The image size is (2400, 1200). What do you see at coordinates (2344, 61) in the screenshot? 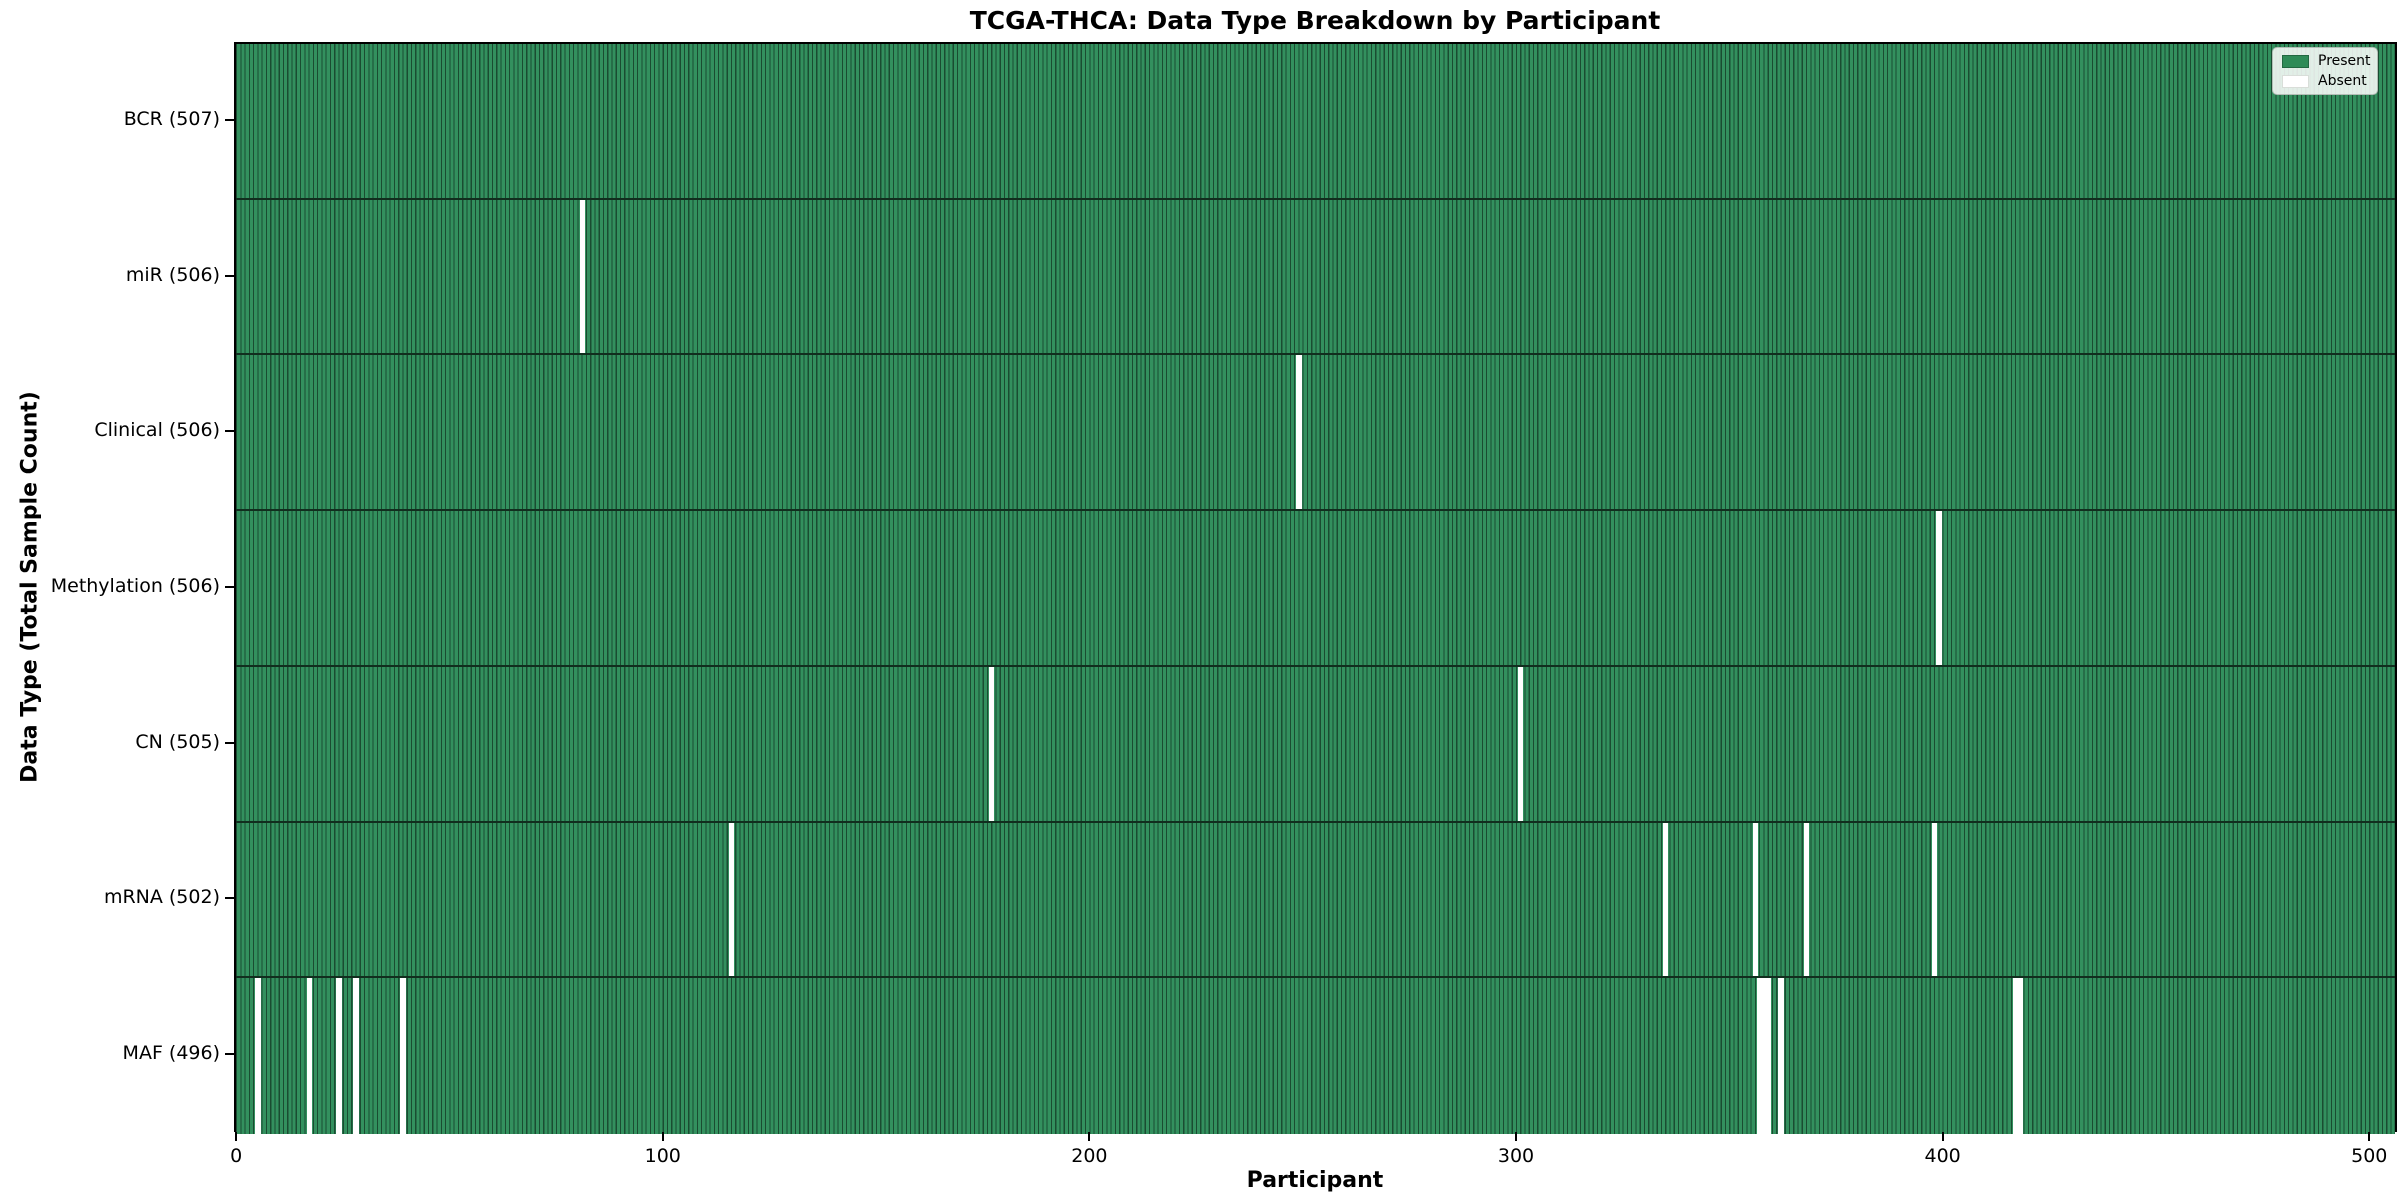
I see `legend-label-present: Present` at bounding box center [2344, 61].